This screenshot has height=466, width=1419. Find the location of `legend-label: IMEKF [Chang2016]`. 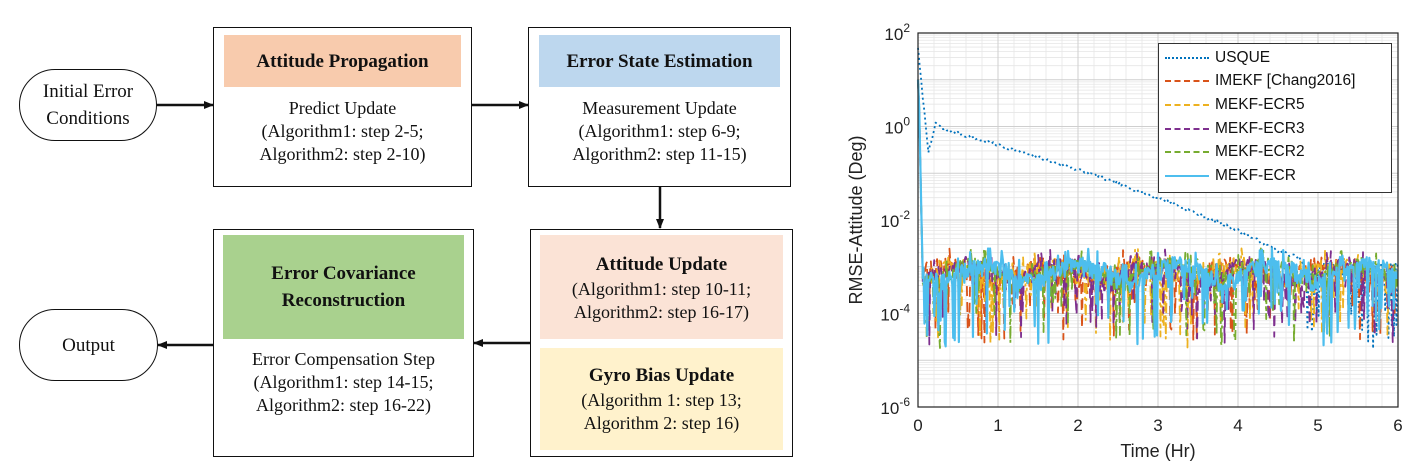

legend-label: IMEKF [Chang2016] is located at coordinates (1285, 81).